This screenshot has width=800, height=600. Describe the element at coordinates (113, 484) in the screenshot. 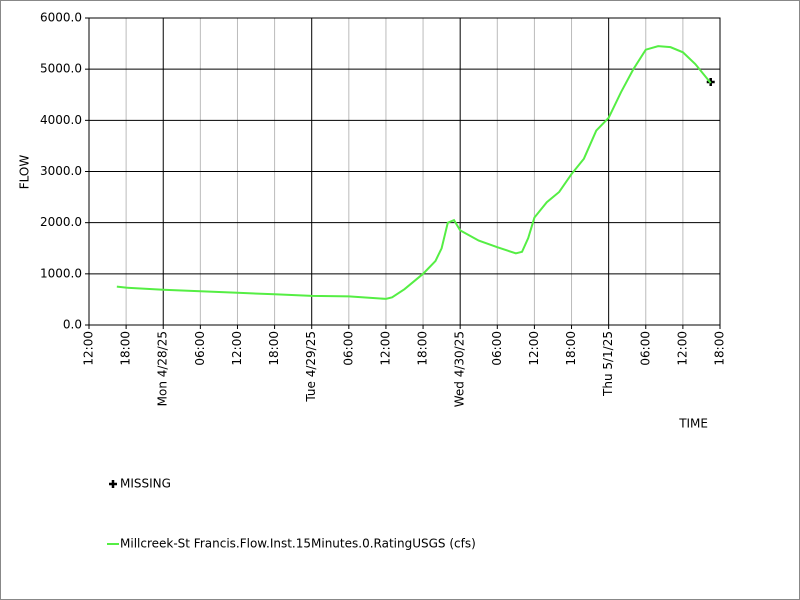

I see `legend-symbol` at that location.